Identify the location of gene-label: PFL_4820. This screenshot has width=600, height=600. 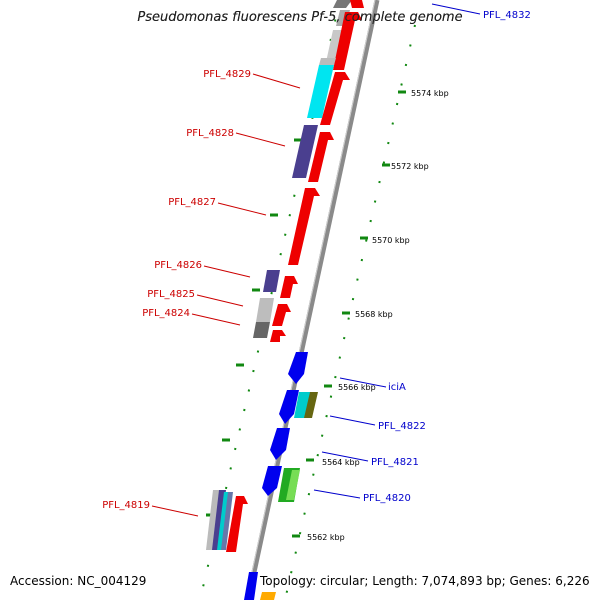
(387, 498).